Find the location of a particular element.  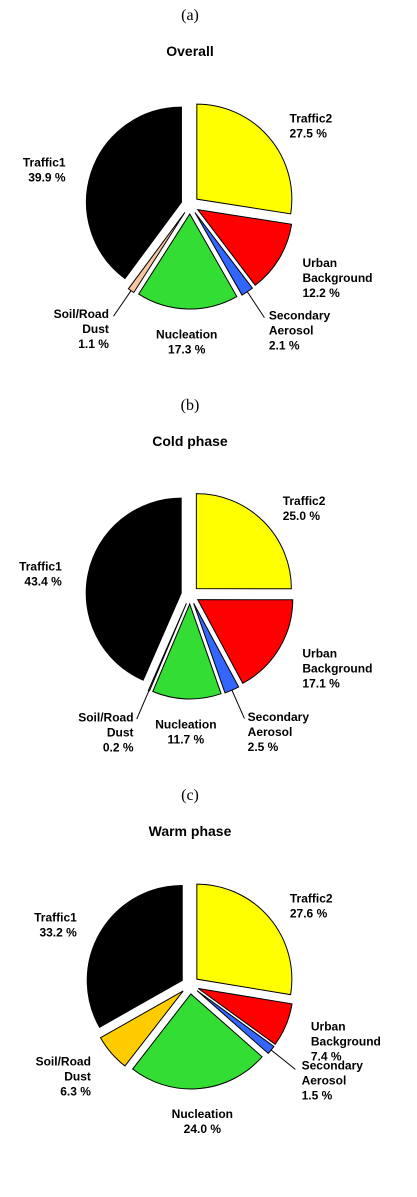

value-label: 43.4 % is located at coordinates (43, 582).